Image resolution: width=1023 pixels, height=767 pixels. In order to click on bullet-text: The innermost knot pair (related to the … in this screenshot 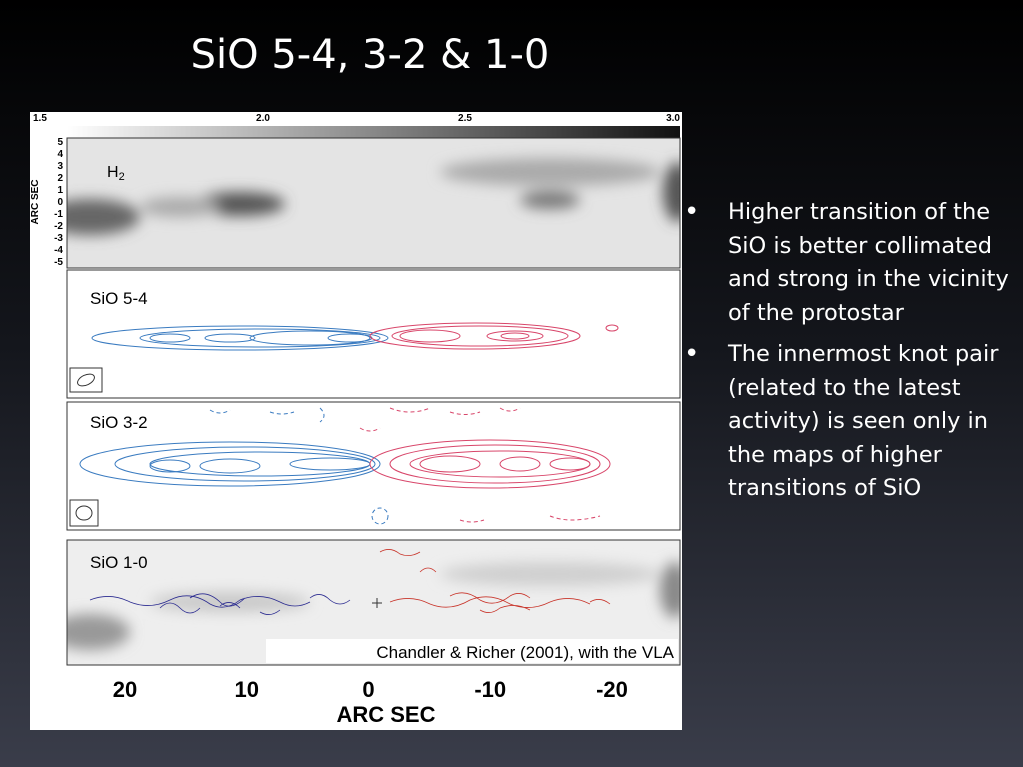, I will do `click(863, 421)`.